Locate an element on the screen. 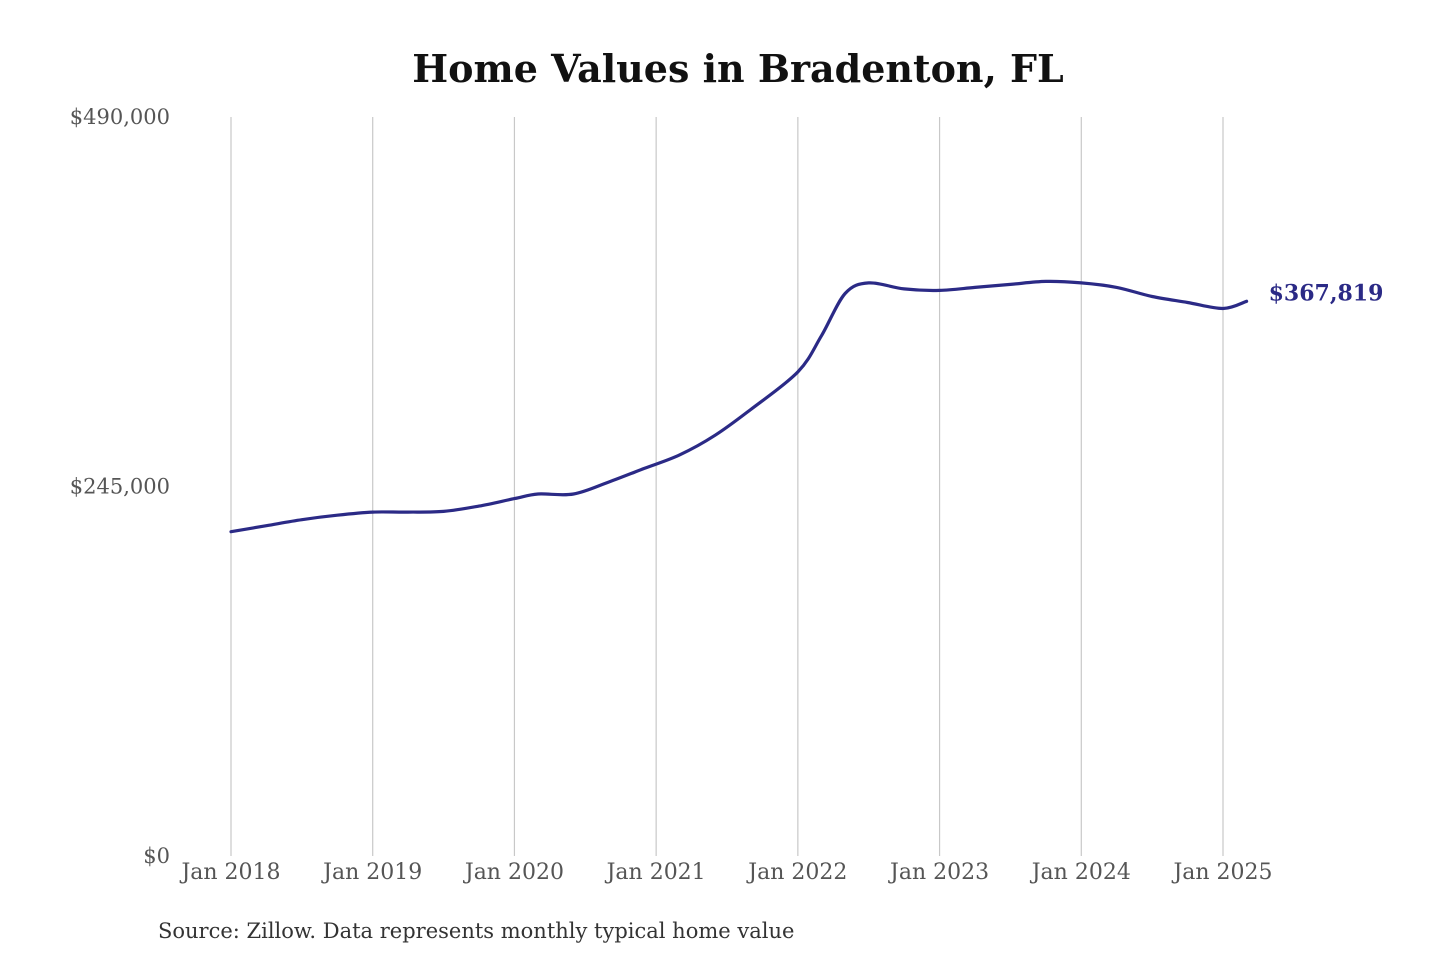 The image size is (1440, 960). x-tick-label: Jan 2020 is located at coordinates (513, 872).